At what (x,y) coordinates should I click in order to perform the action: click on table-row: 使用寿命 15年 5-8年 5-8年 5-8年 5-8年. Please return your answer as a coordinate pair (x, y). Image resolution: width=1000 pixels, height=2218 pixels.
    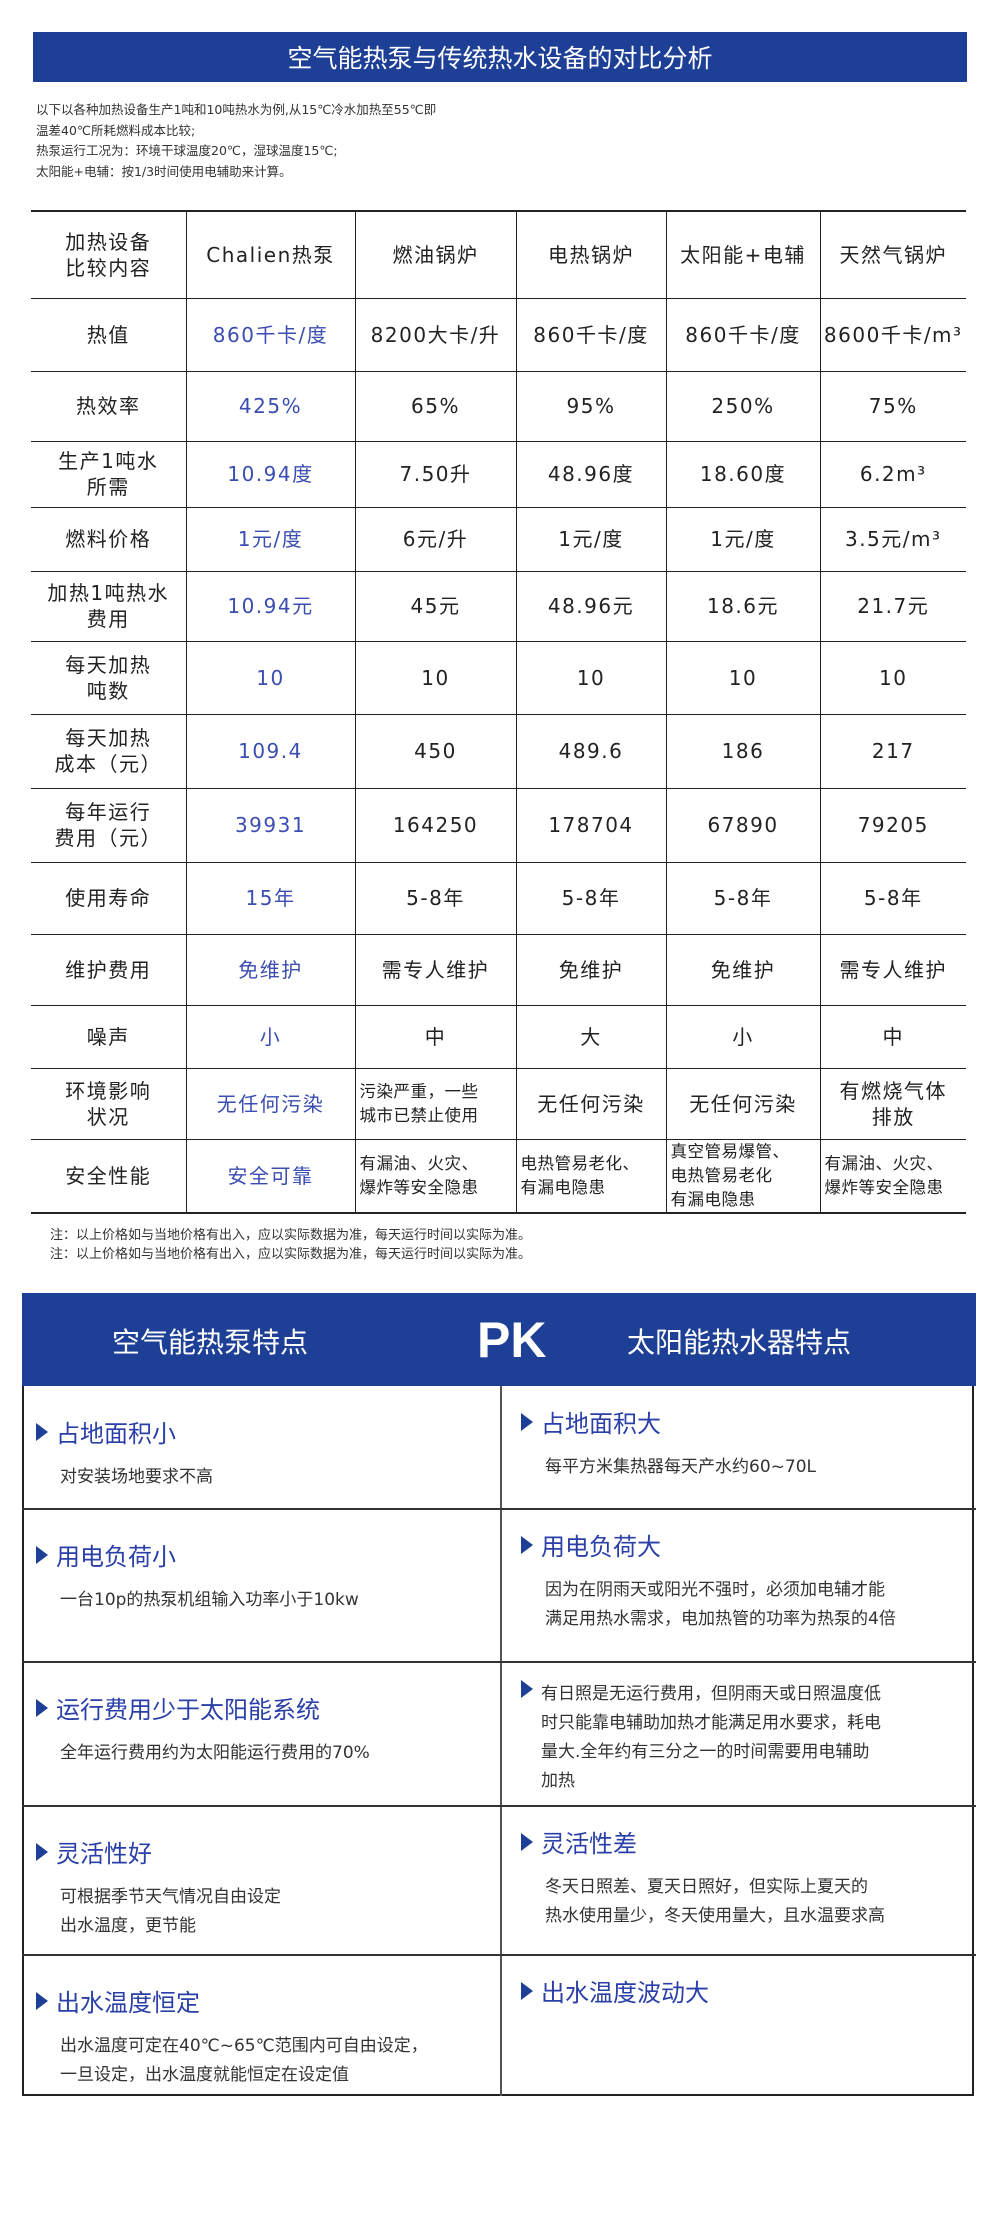
    Looking at the image, I should click on (498, 897).